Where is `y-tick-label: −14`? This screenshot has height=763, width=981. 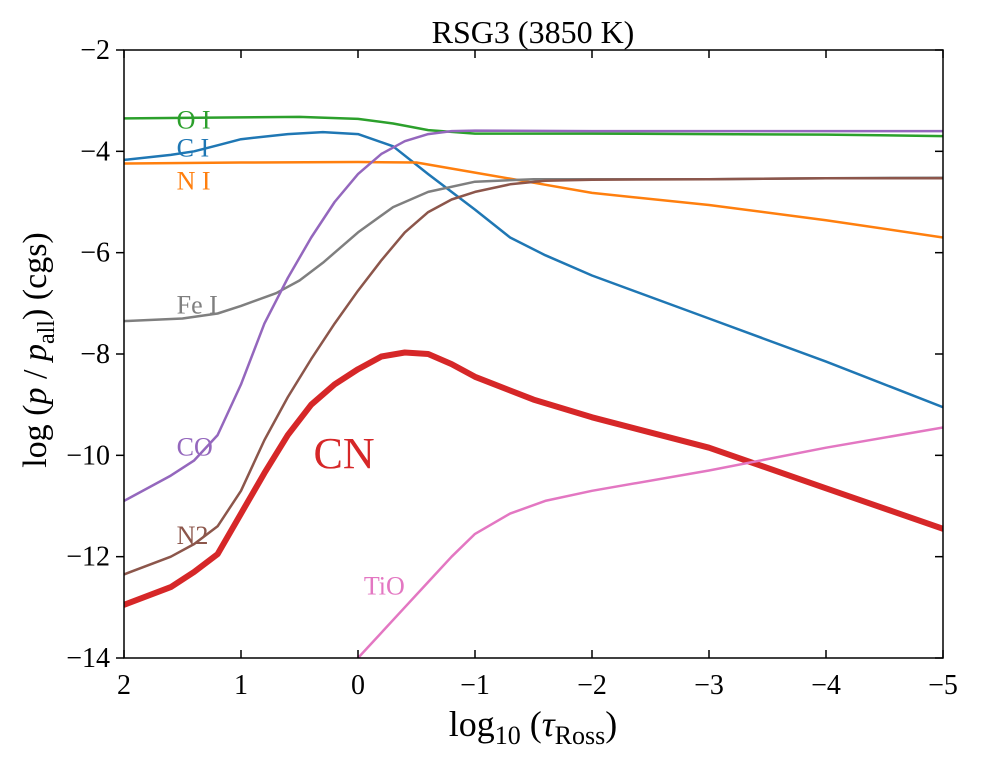
y-tick-label: −14 is located at coordinates (88, 658).